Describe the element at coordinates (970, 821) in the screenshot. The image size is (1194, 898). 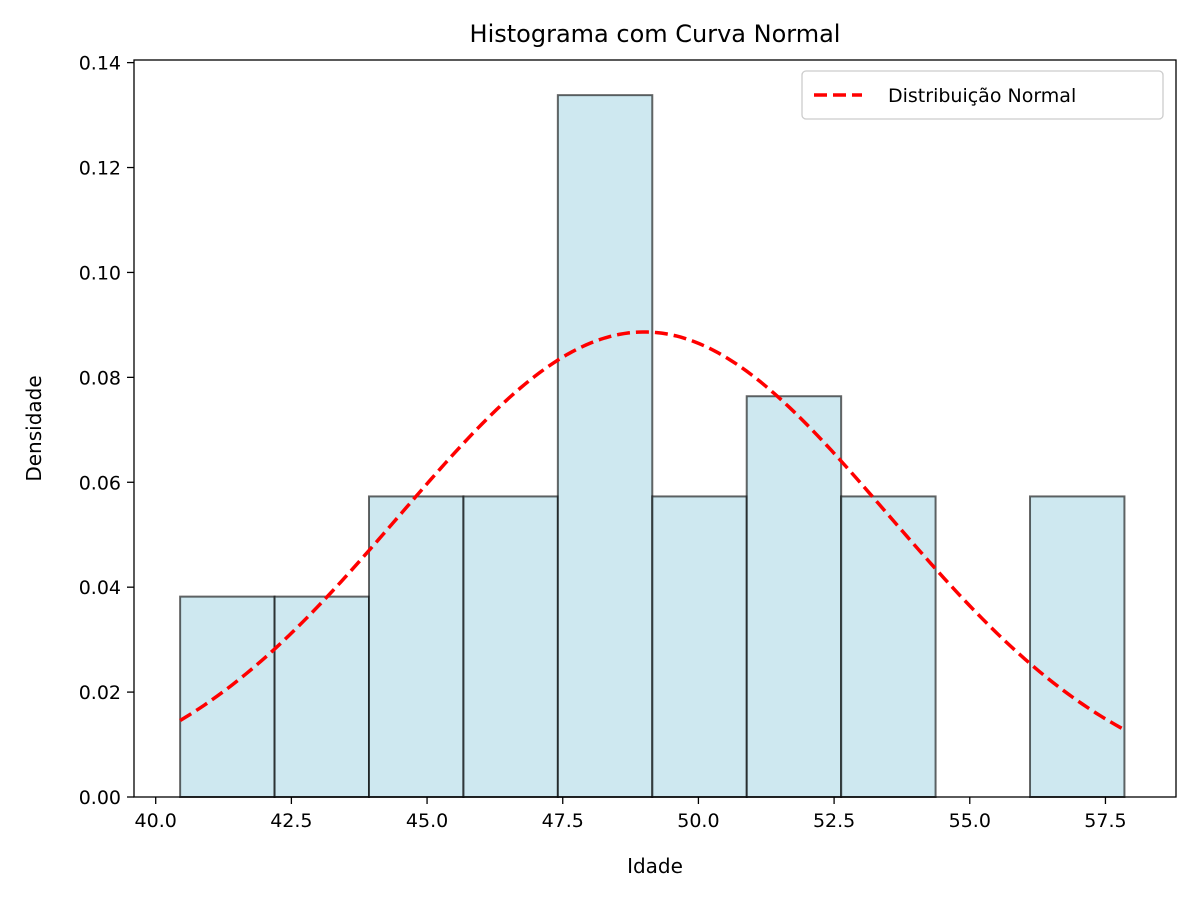
I see `x-tick-label: 55.0` at that location.